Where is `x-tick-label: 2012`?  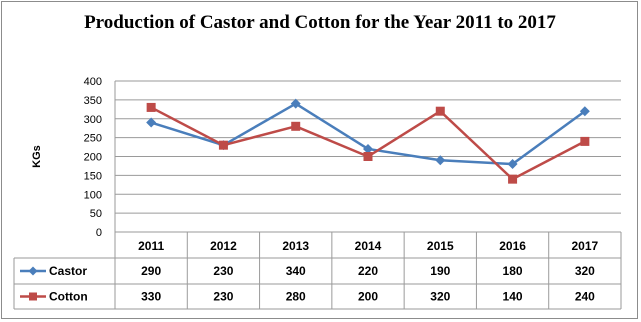 x-tick-label: 2012 is located at coordinates (223, 246).